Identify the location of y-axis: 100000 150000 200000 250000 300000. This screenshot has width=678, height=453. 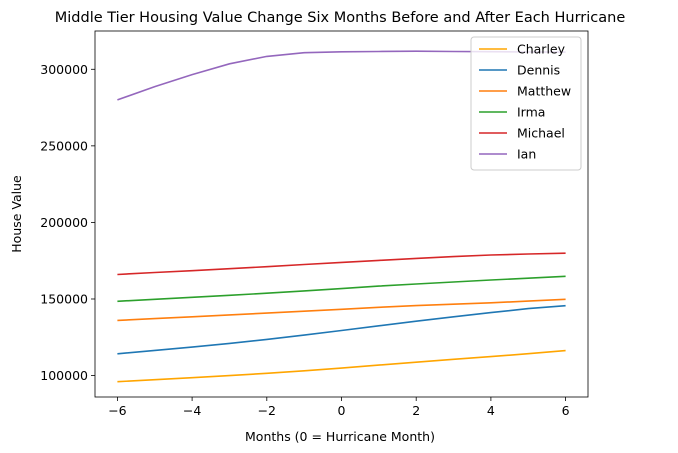
(67, 222).